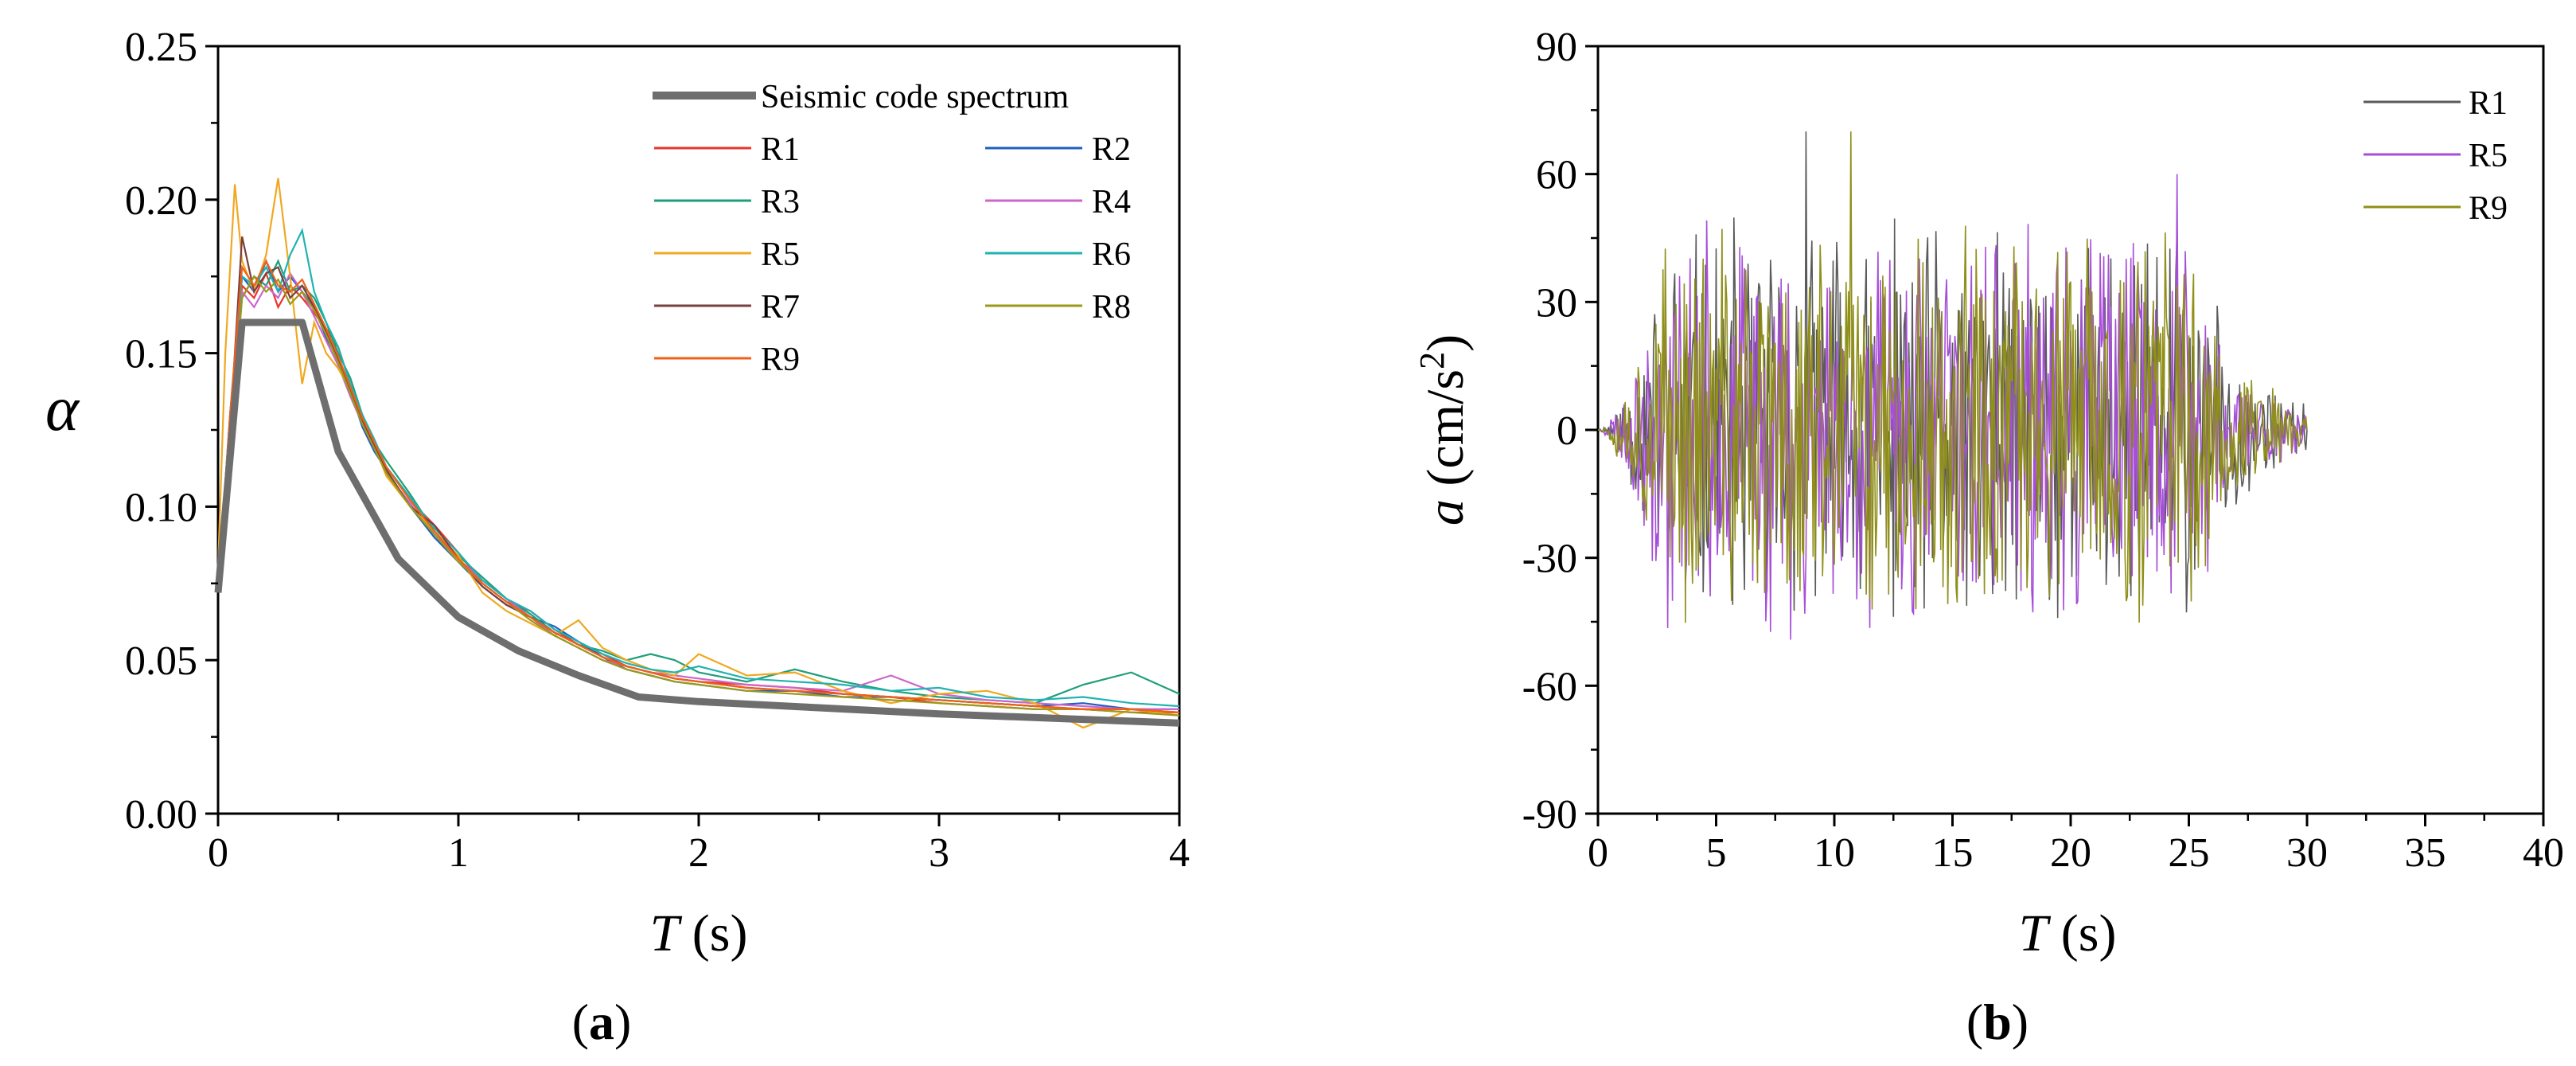 This screenshot has height=1066, width=2576. Describe the element at coordinates (161, 47) in the screenshot. I see `panel-a-y-tick-label-0-25: 0.25` at that location.